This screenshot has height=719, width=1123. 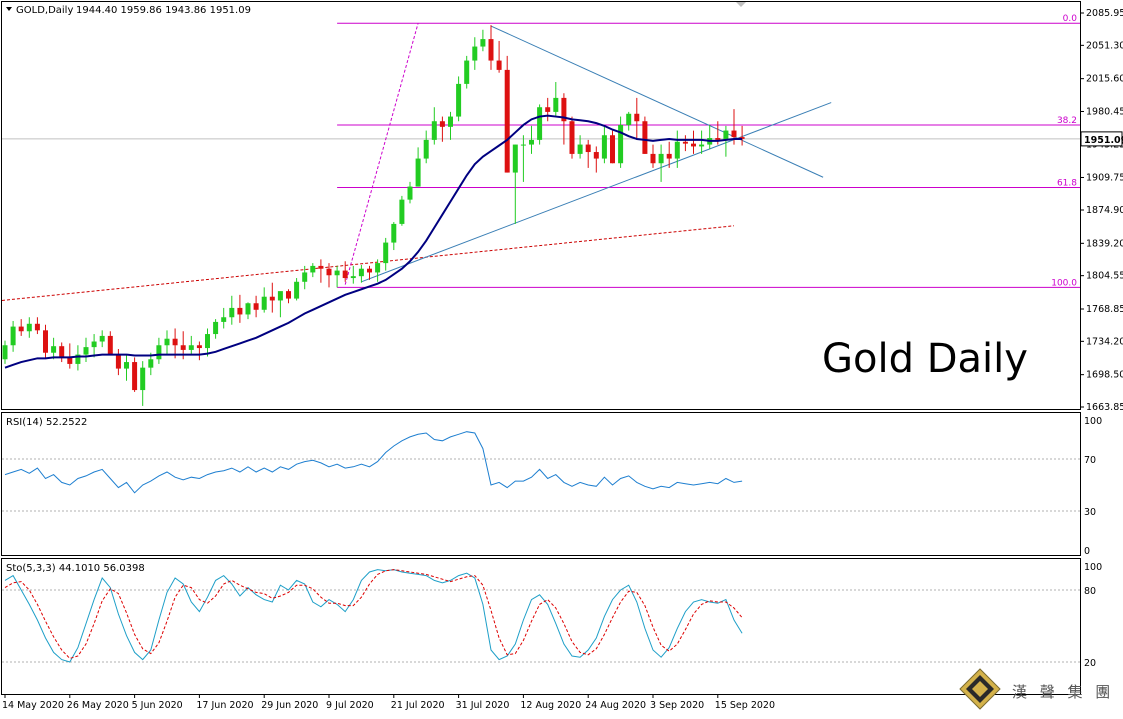 I want to click on time-axis-label: 31 Jul 2020, so click(x=483, y=705).